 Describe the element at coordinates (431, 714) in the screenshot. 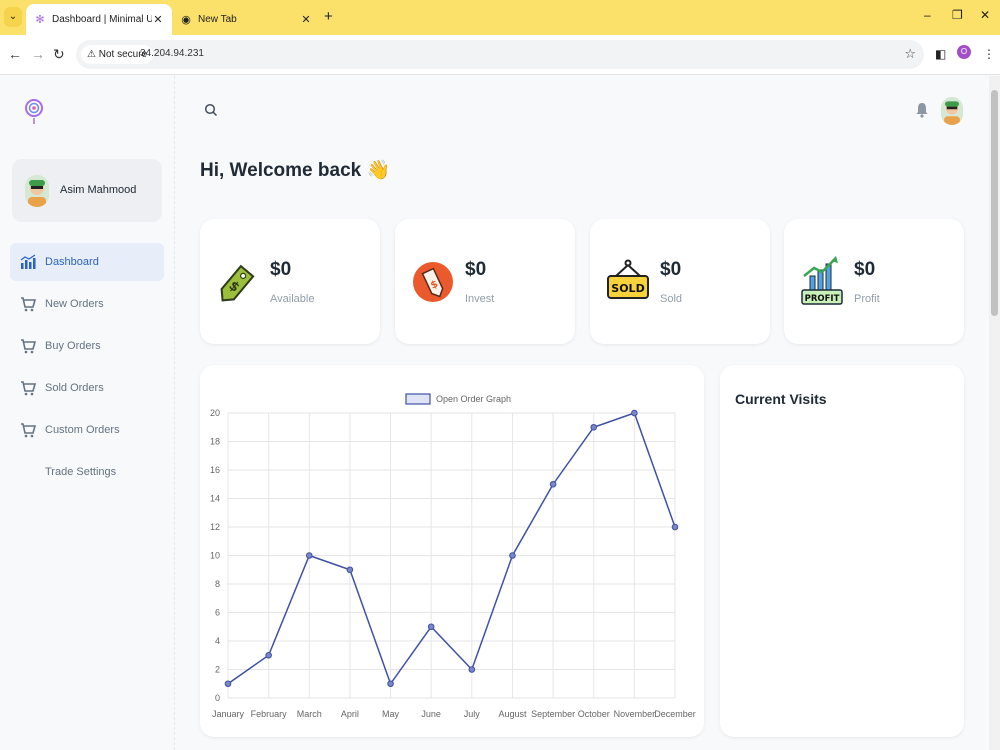

I see `x-tick-label: June` at that location.